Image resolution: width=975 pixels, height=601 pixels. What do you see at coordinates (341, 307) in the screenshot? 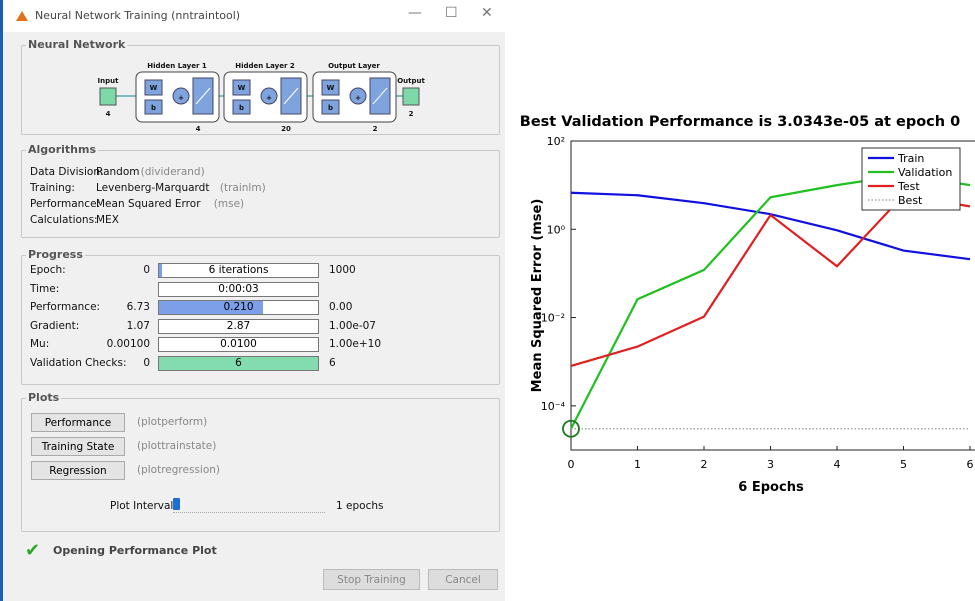
I see `row-end: 0.00` at bounding box center [341, 307].